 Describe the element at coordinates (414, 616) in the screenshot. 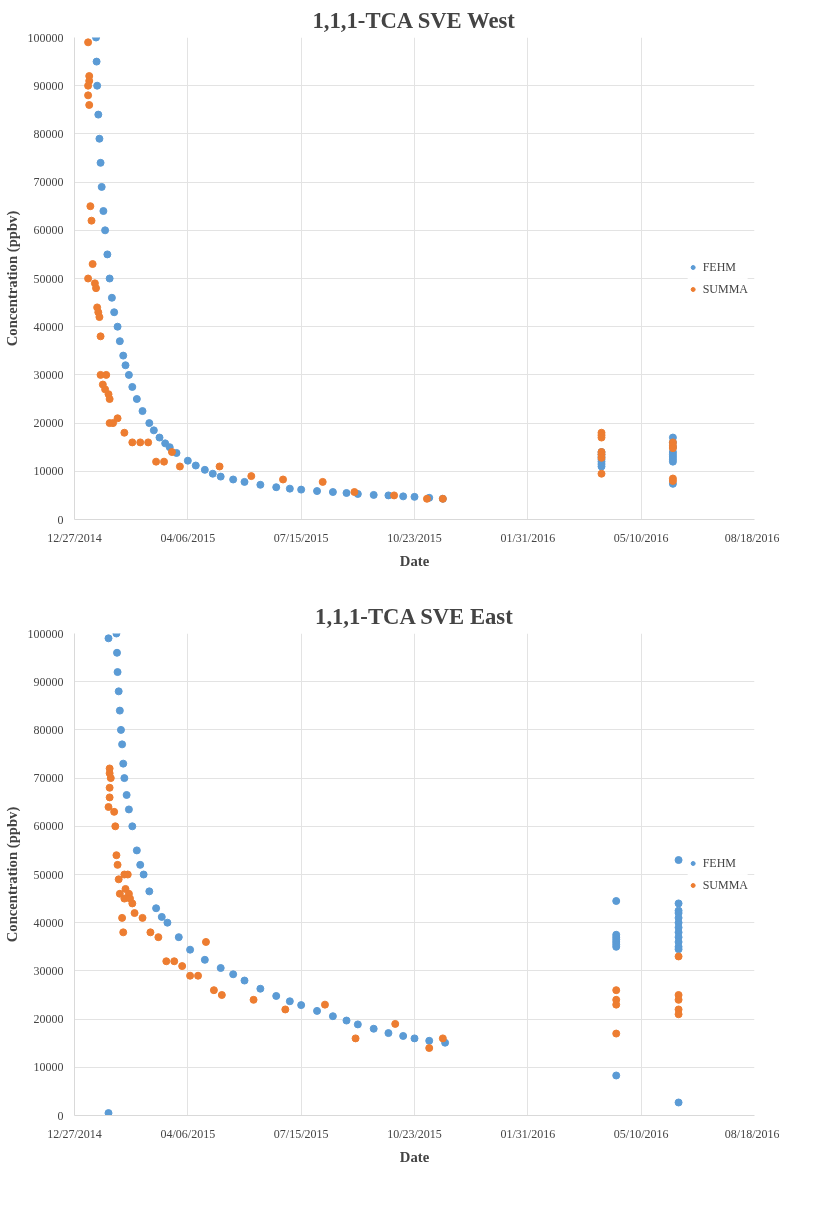

I see `chart-title: 1,1,1-TCA SVE East` at that location.